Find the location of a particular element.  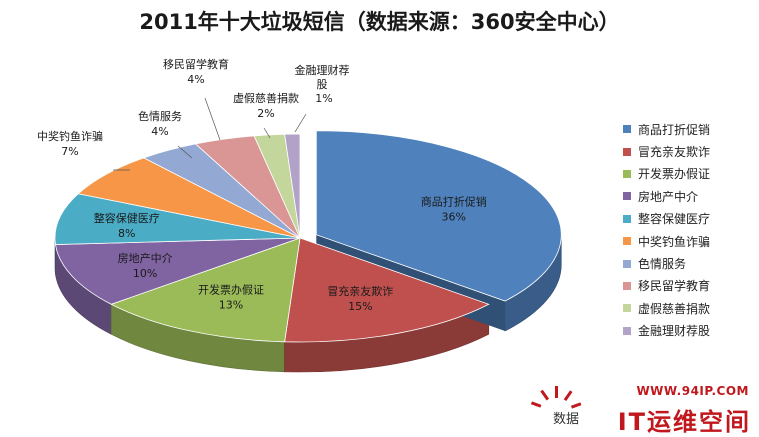

slice-冒充亲友欺诈 is located at coordinates (387, 290).